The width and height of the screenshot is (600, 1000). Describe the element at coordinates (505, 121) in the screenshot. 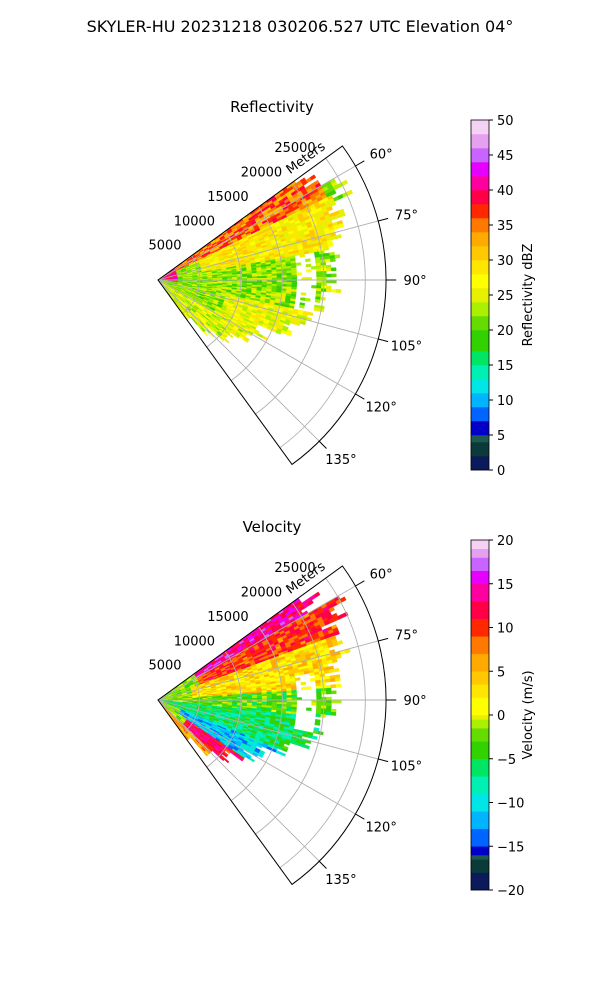

I see `colorbar-tick-label: 50` at that location.